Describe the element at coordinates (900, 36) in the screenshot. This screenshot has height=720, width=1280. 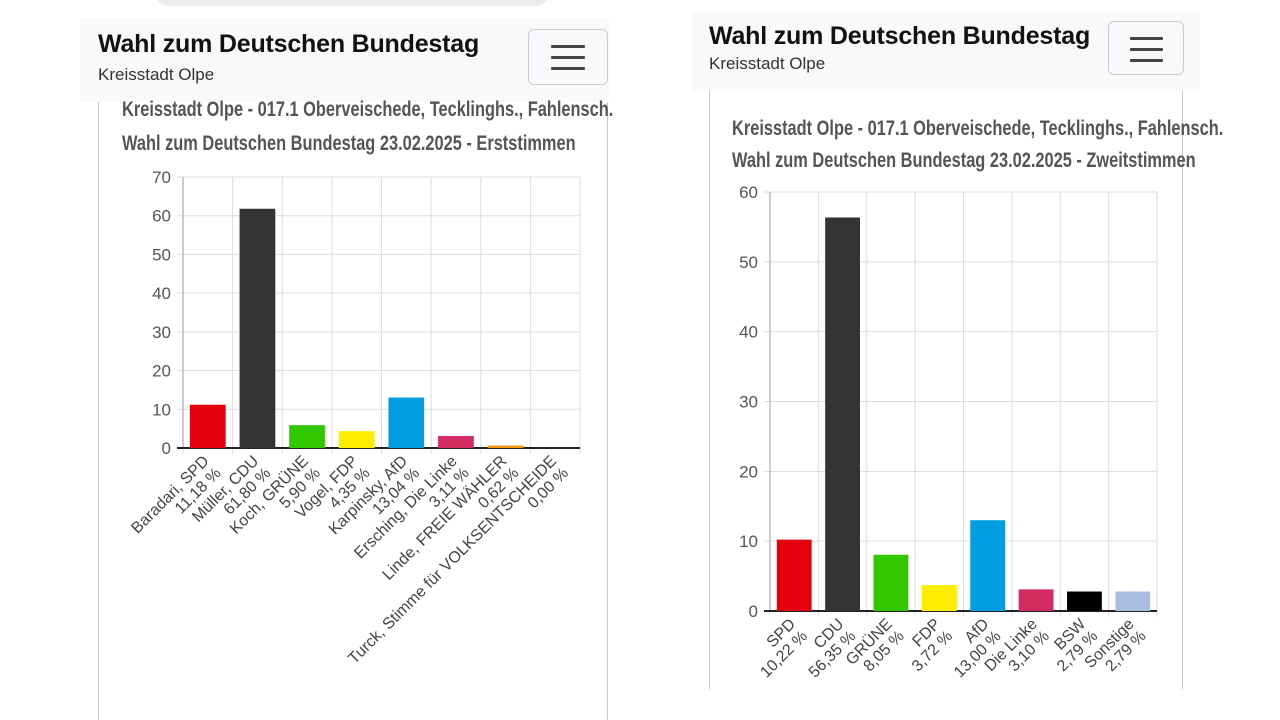
I see `right-header-title: Wahl zum Deutschen Bundestag` at that location.